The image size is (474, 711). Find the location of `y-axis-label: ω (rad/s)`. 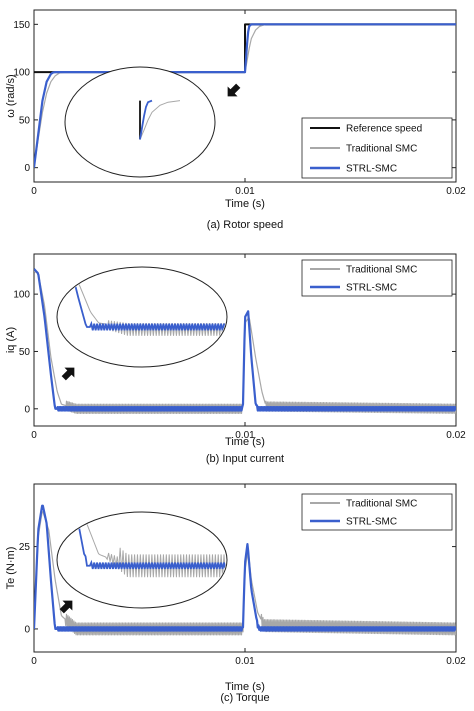

y-axis-label: ω (rad/s) is located at coordinates (11, 95).